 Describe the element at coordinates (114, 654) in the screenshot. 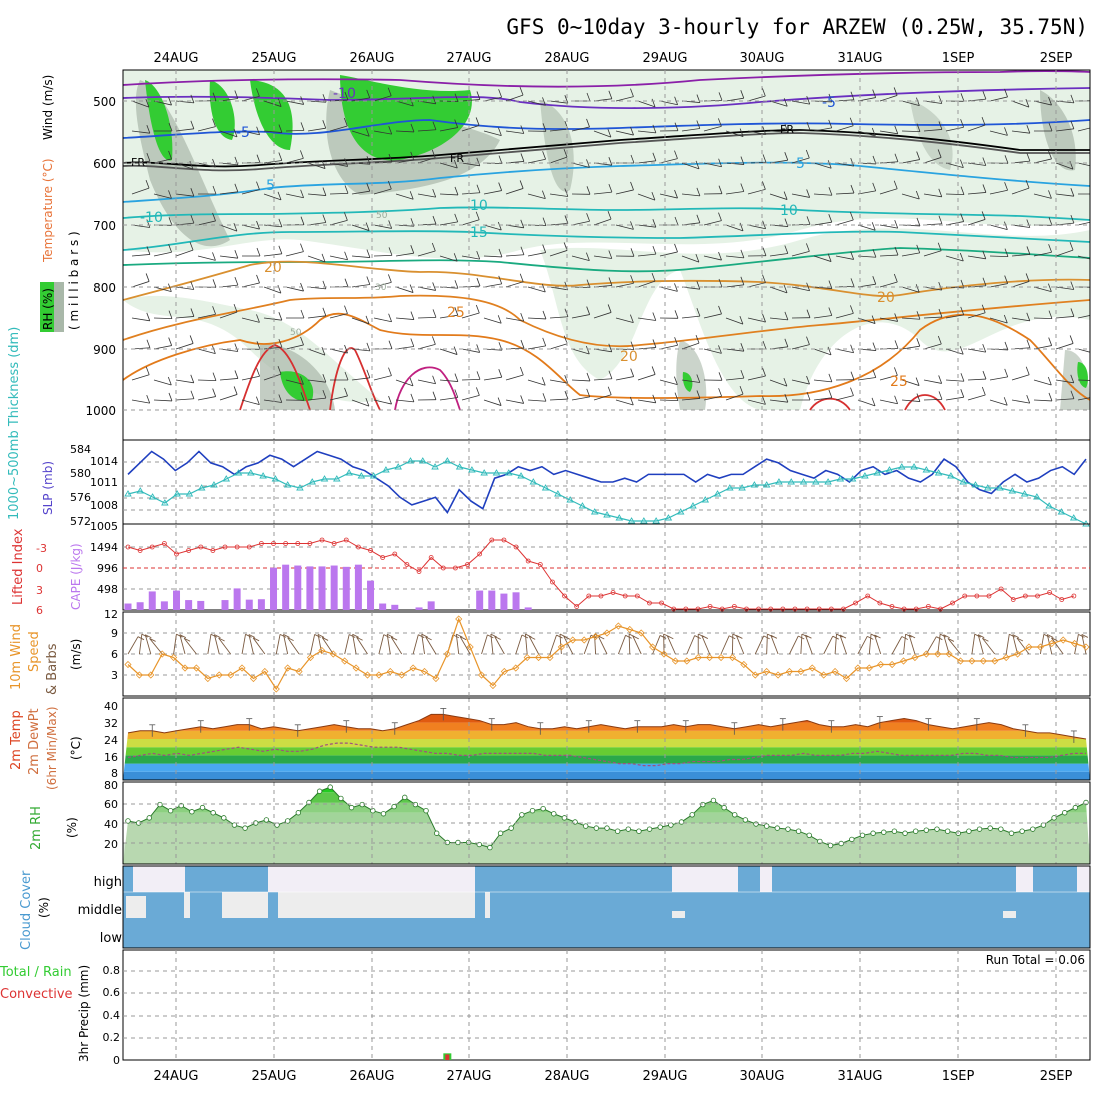

I see `svg-text: 6` at that location.